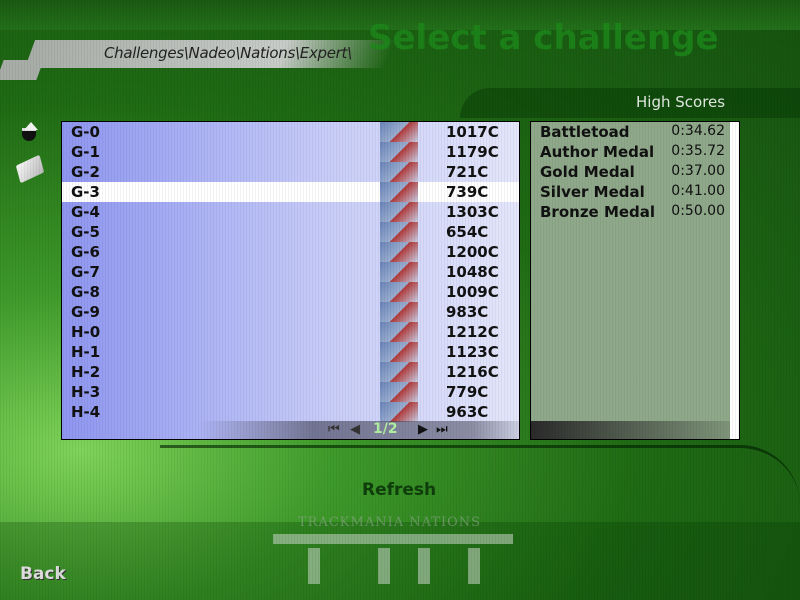  I want to click on challenge-row: H-3 779C, so click(290, 392).